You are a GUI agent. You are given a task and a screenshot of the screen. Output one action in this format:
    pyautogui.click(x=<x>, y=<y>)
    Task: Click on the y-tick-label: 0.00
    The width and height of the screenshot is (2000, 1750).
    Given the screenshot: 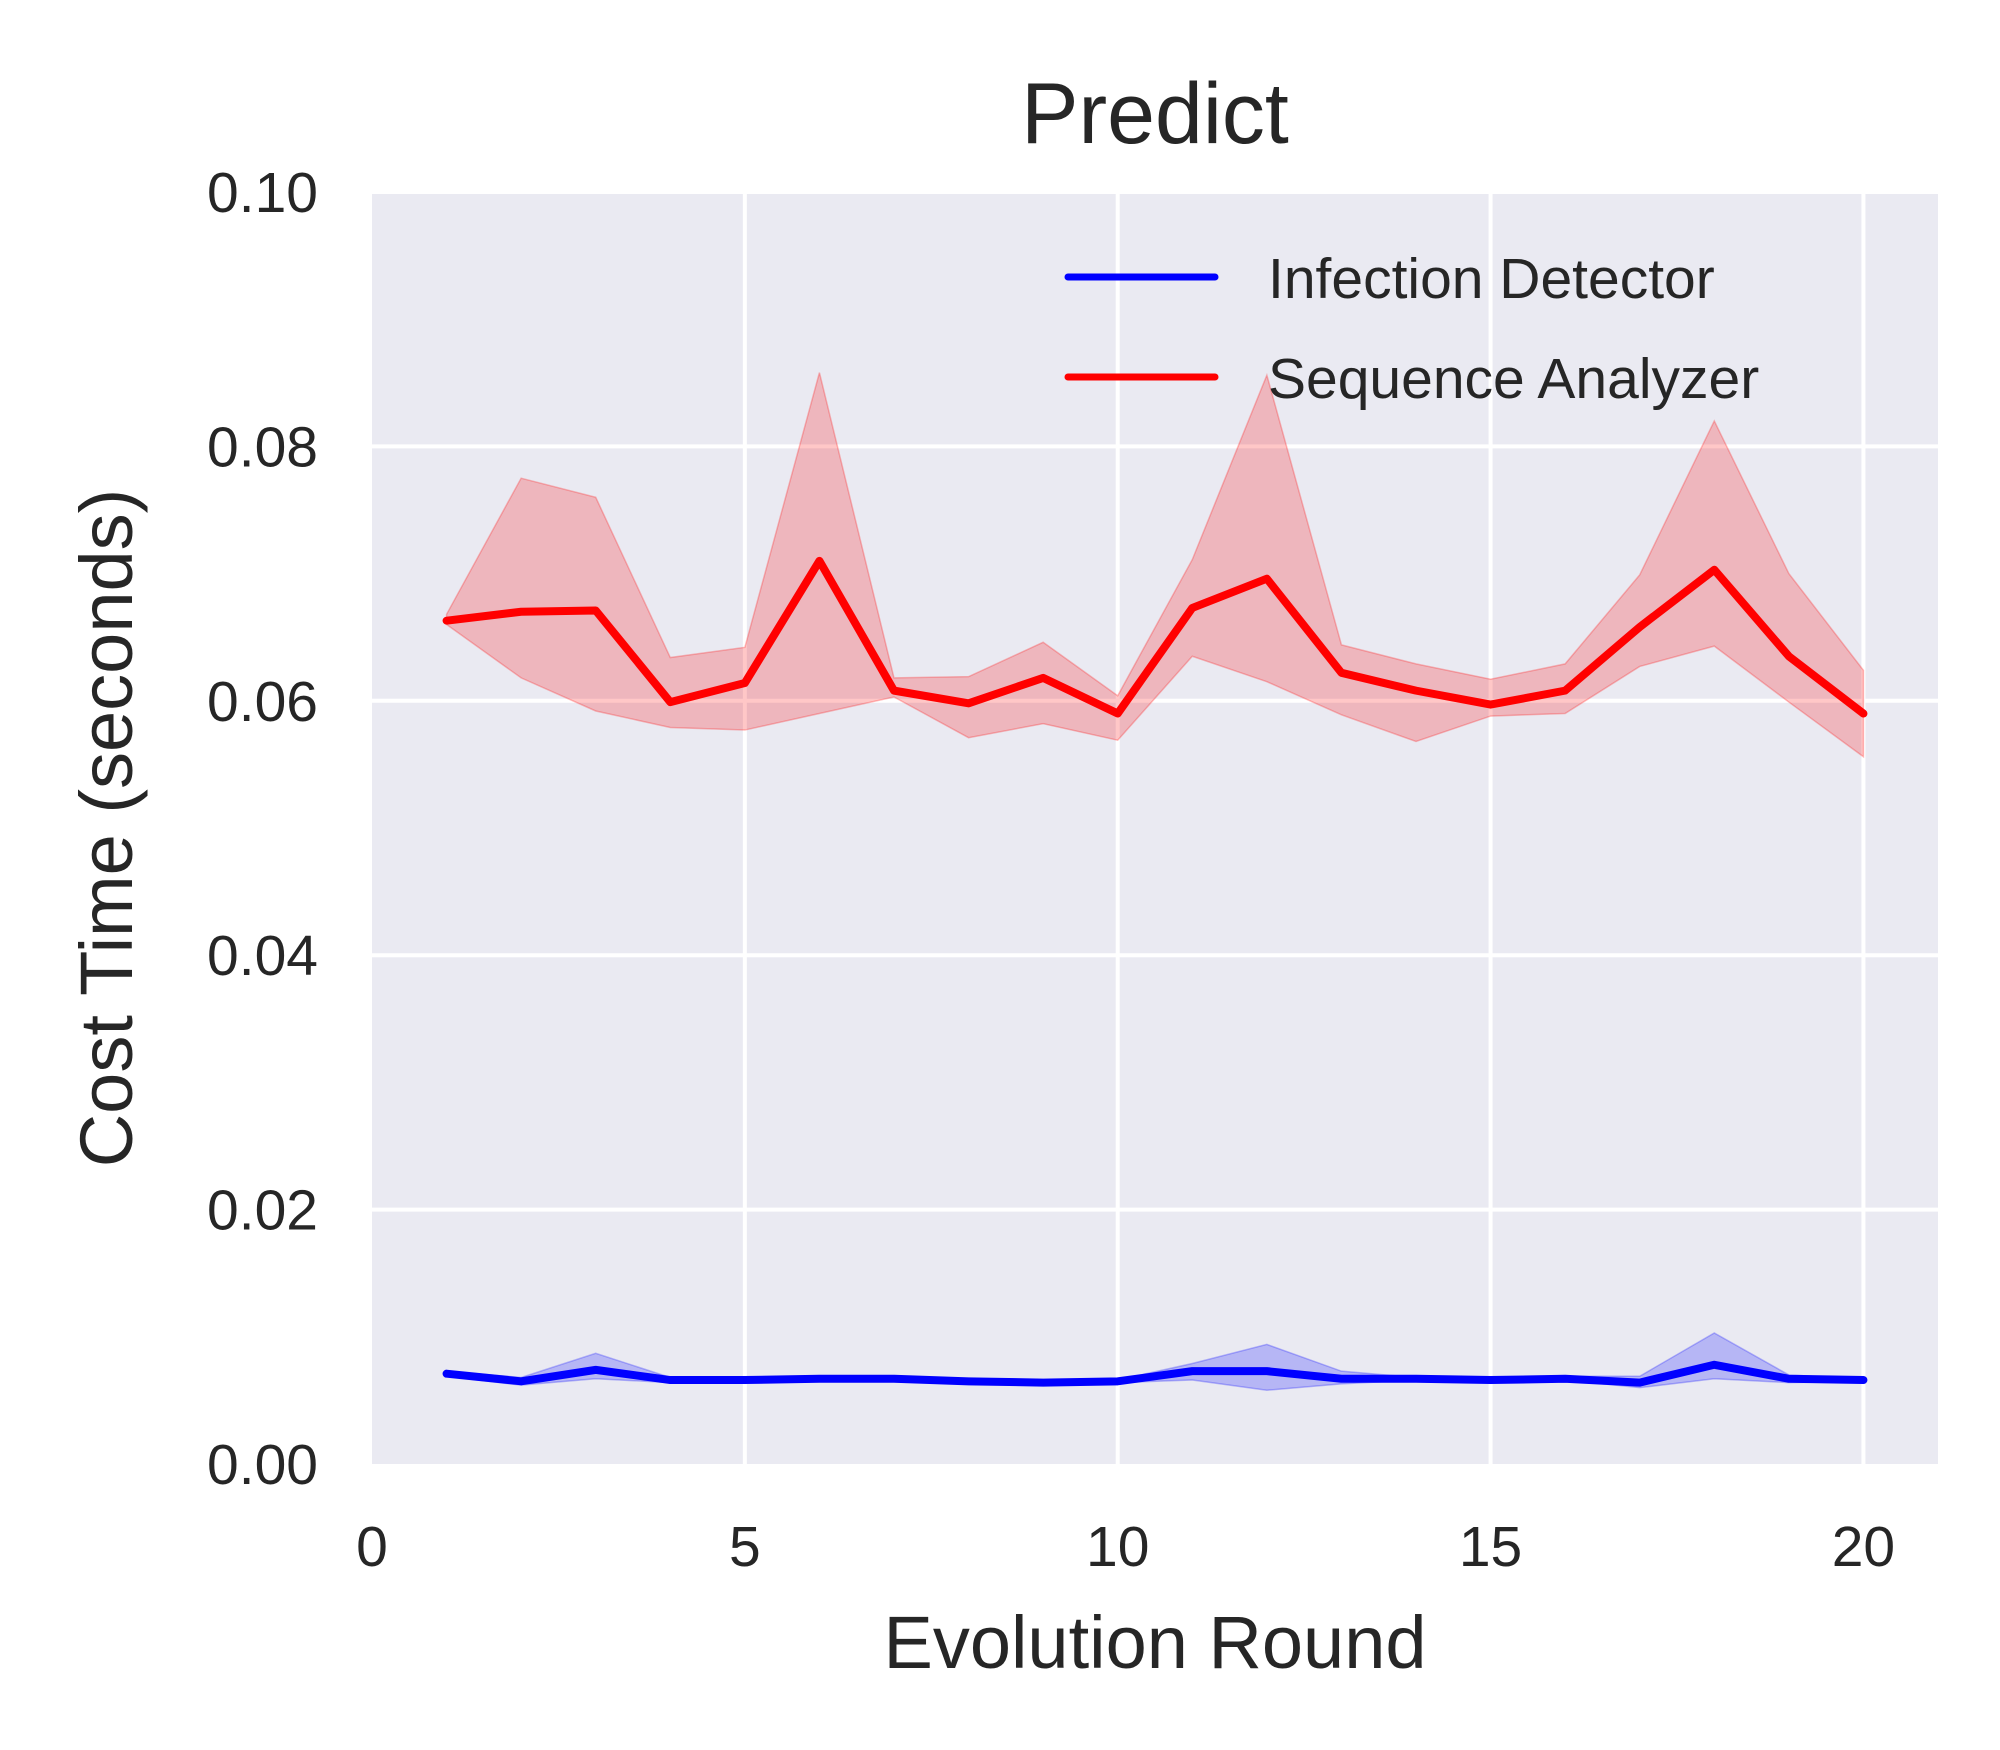 What is the action you would take?
    pyautogui.click(x=262, y=1465)
    